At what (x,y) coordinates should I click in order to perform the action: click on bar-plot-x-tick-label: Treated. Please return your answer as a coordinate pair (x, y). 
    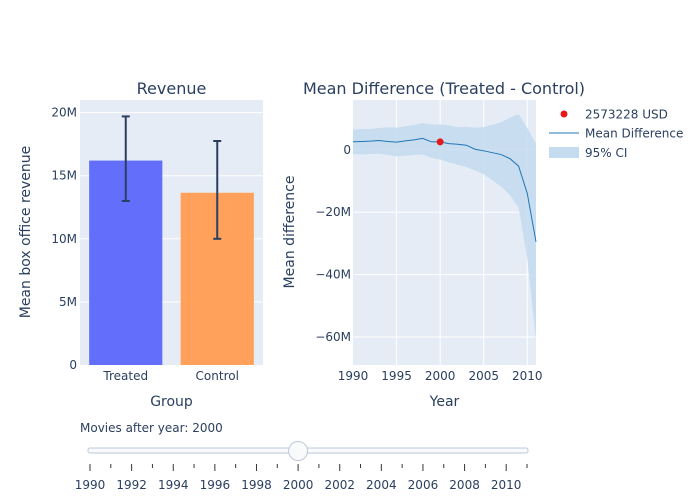
    Looking at the image, I should click on (125, 376).